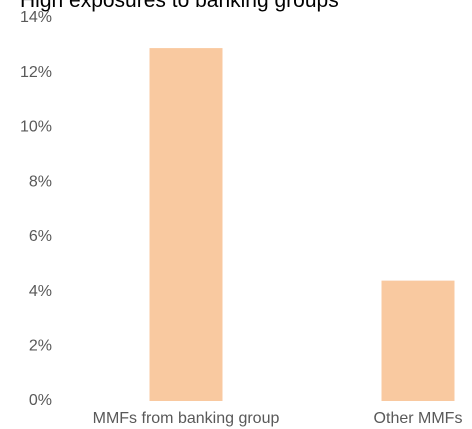 This screenshot has width=472, height=429. I want to click on y-tick-label: 12%, so click(36, 72).